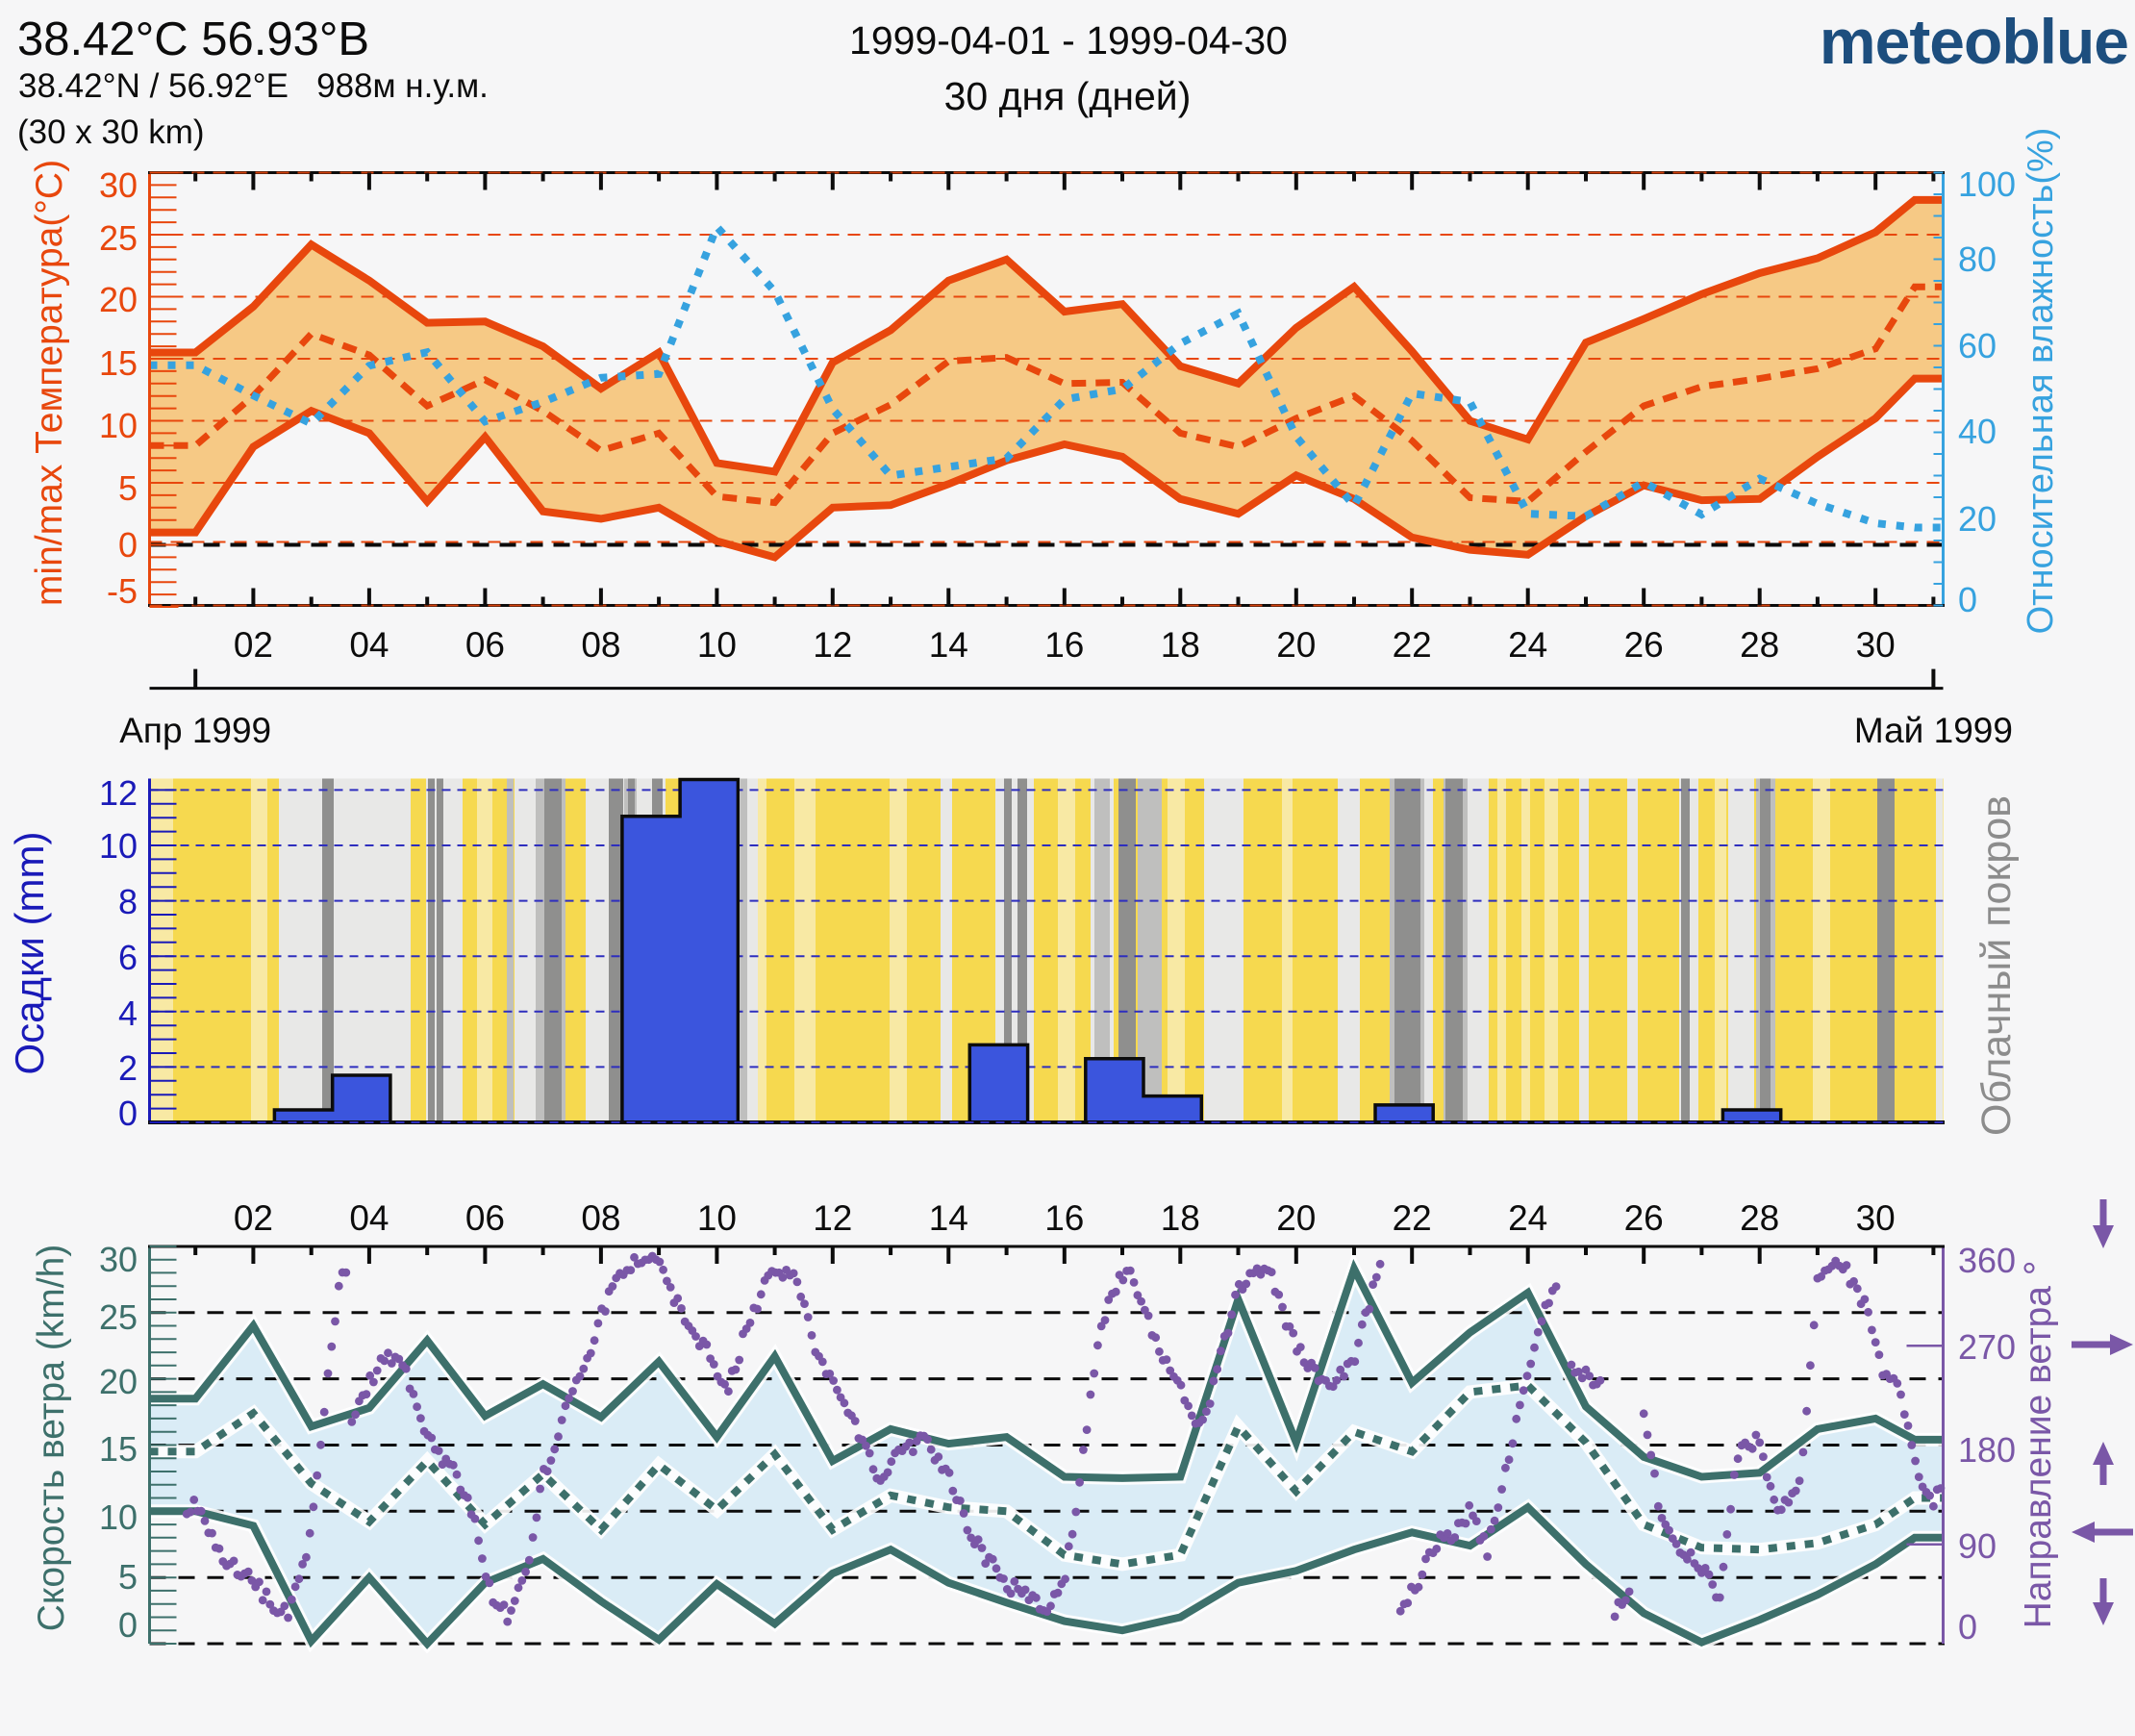  I want to click on svg-text: Облачный покров, so click(1996, 965).